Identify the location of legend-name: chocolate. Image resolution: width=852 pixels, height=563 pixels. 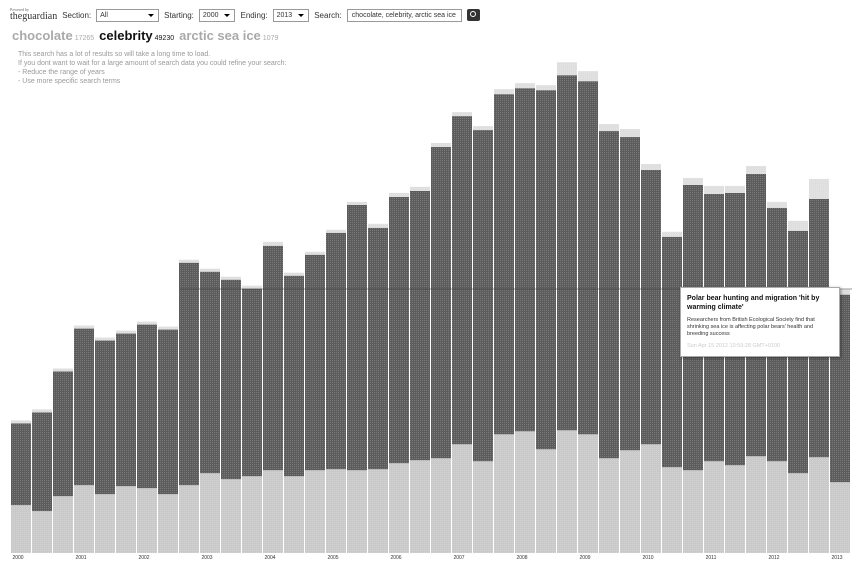
(42, 35).